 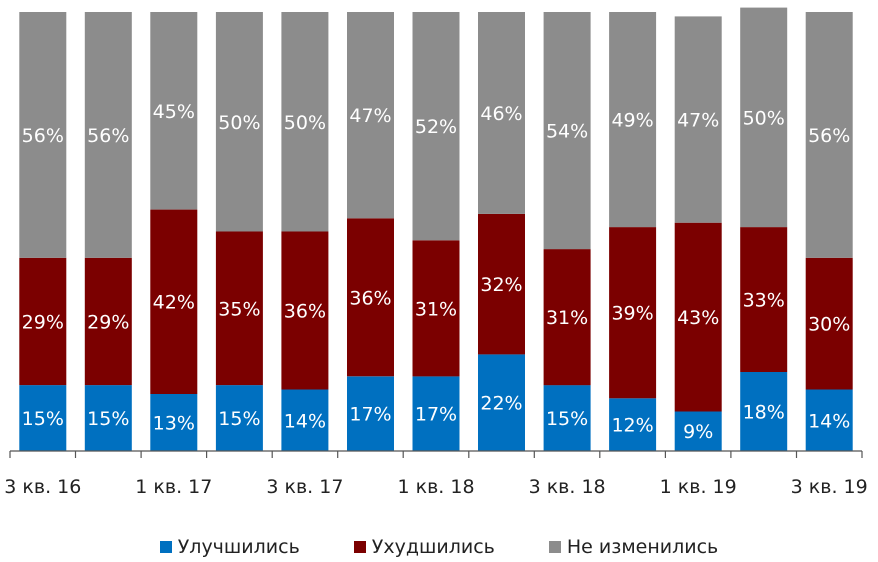 I want to click on data-label-worsened-3: 35%, so click(x=239, y=309).